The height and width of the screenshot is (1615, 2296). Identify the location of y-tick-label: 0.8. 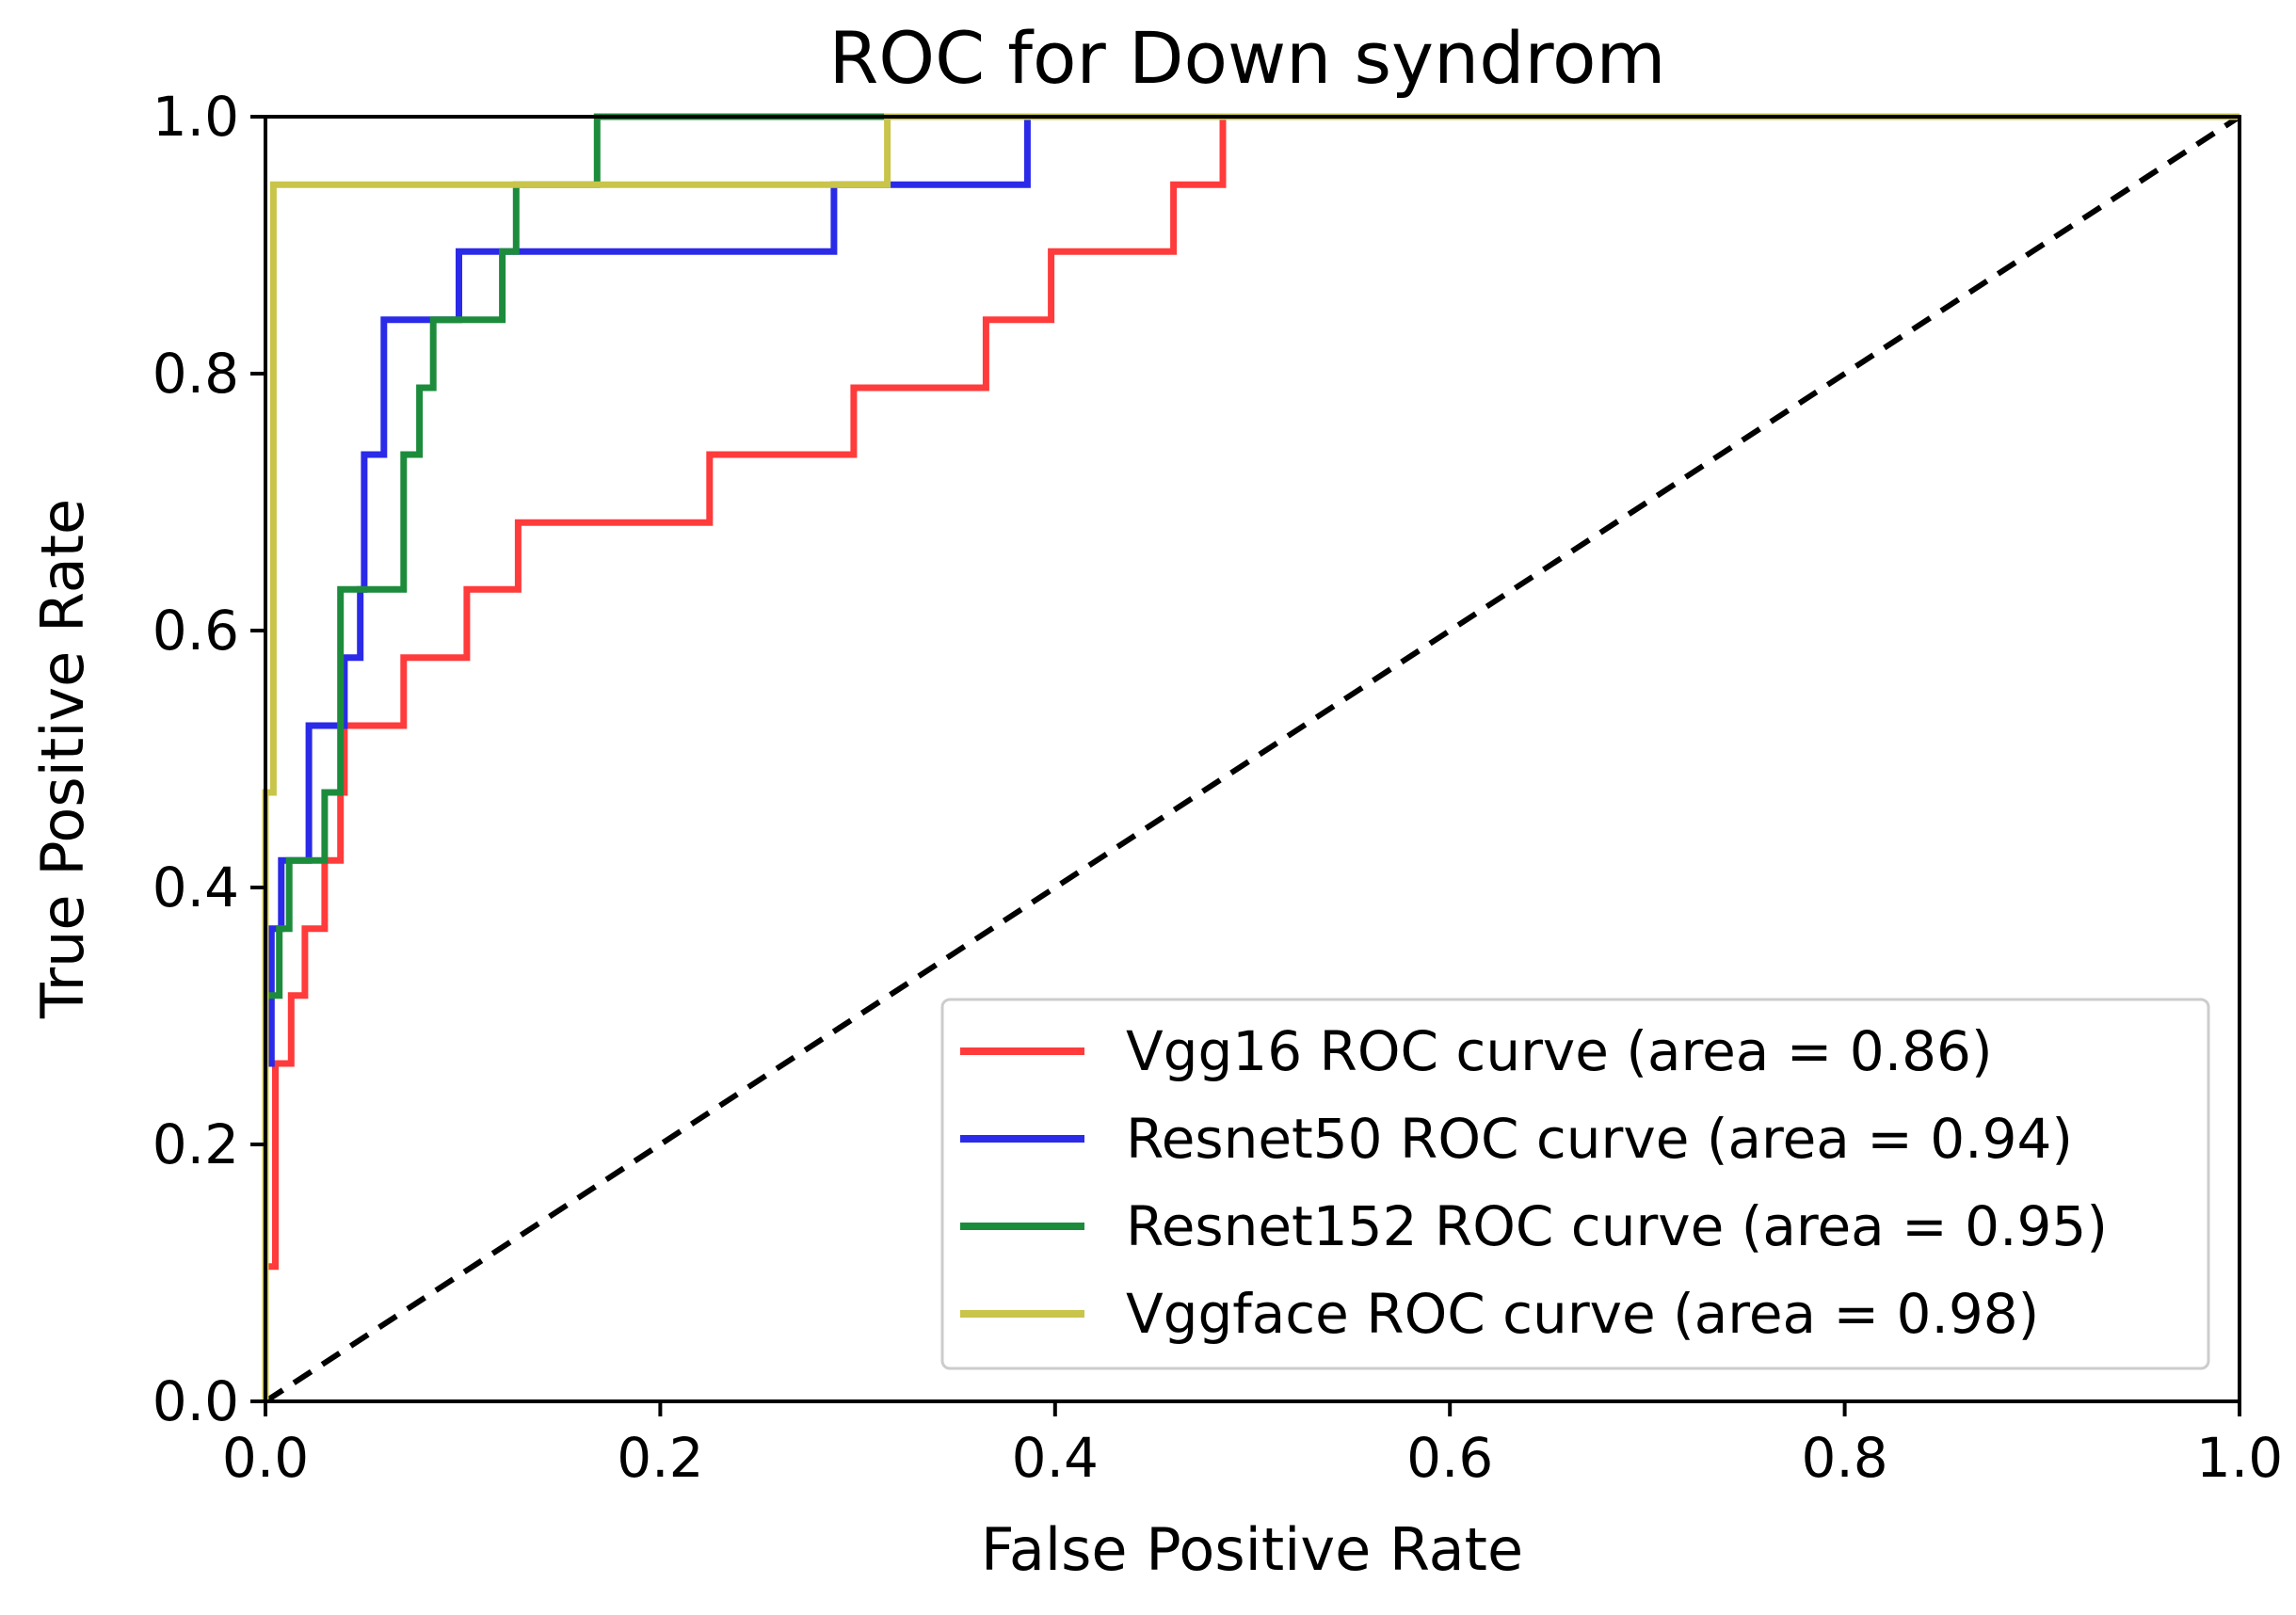
(196, 374).